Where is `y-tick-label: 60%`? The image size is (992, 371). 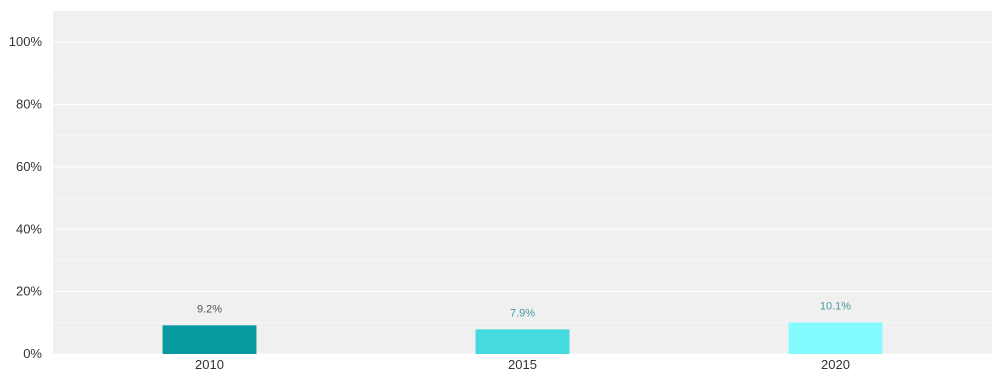
y-tick-label: 60% is located at coordinates (29, 166).